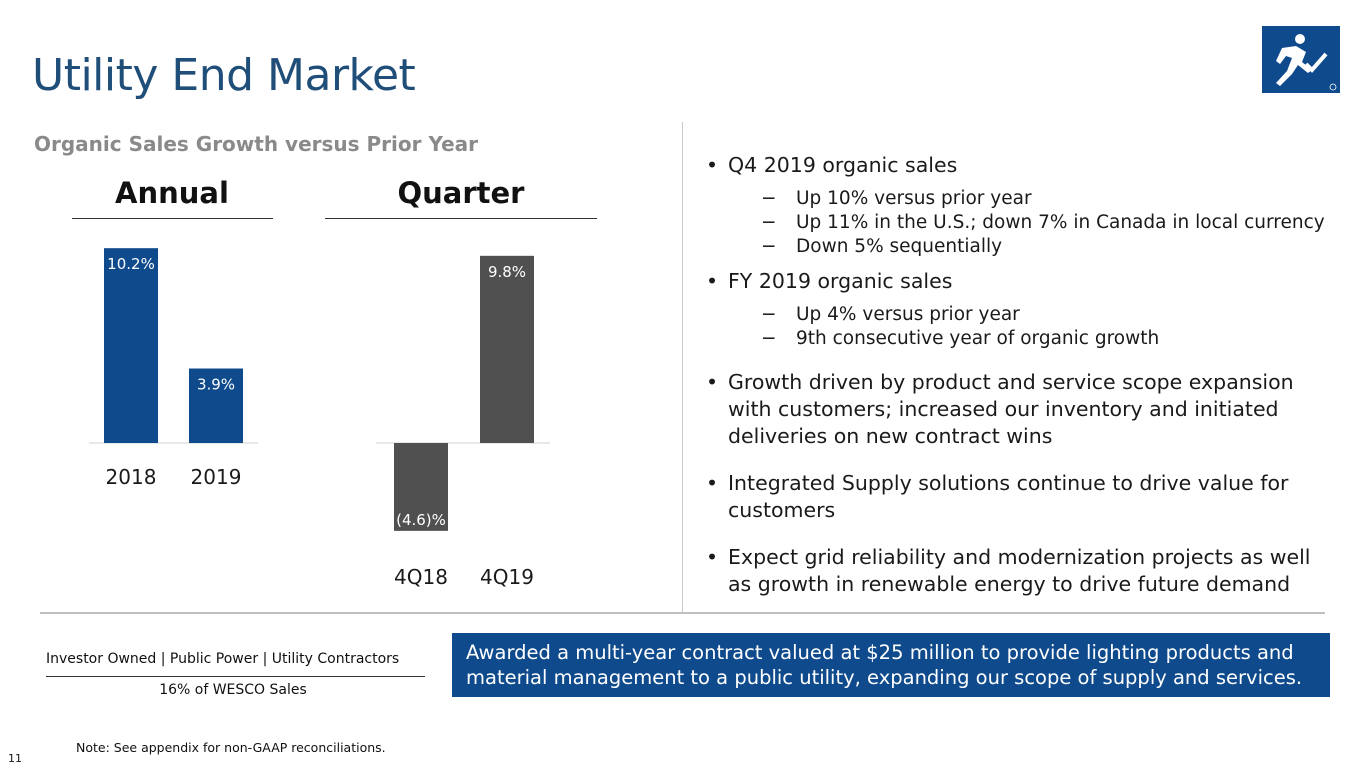  I want to click on category-label: 2019, so click(216, 477).